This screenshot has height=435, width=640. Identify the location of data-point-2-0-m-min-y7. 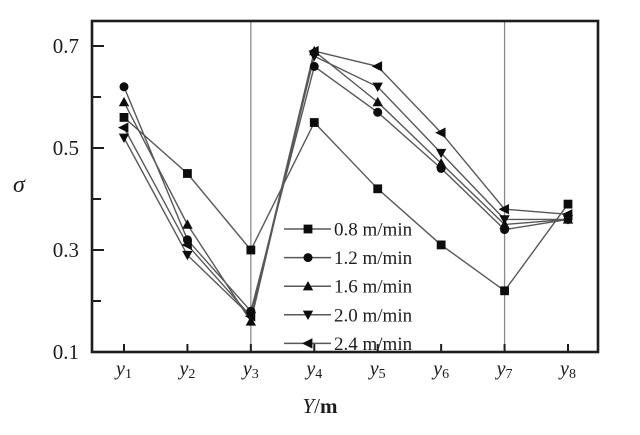
(504, 220).